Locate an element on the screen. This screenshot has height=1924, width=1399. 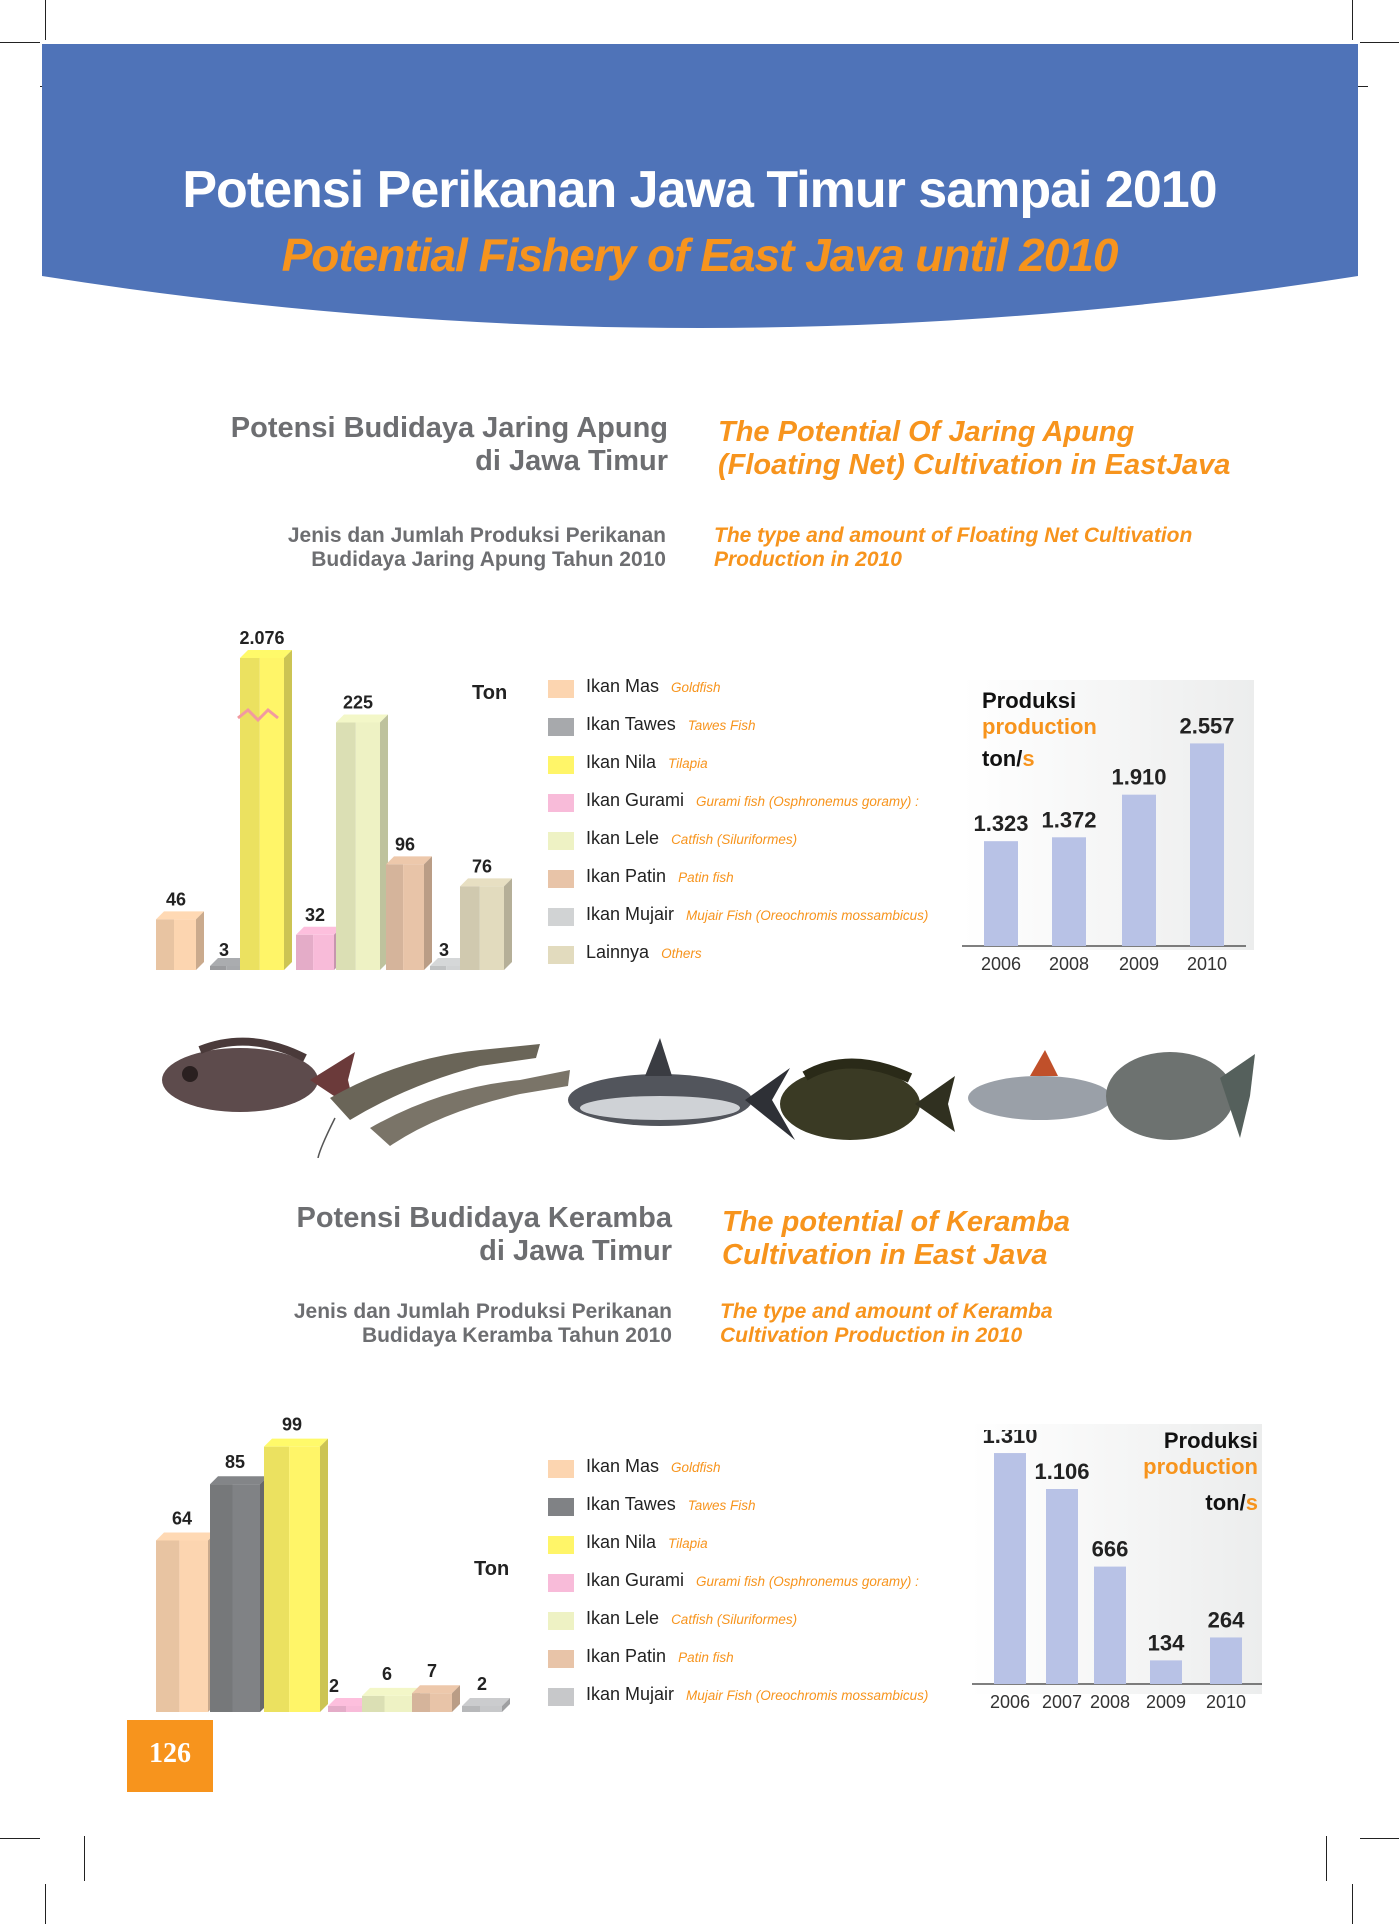
bar-ikan-gurami is located at coordinates (319, 948).